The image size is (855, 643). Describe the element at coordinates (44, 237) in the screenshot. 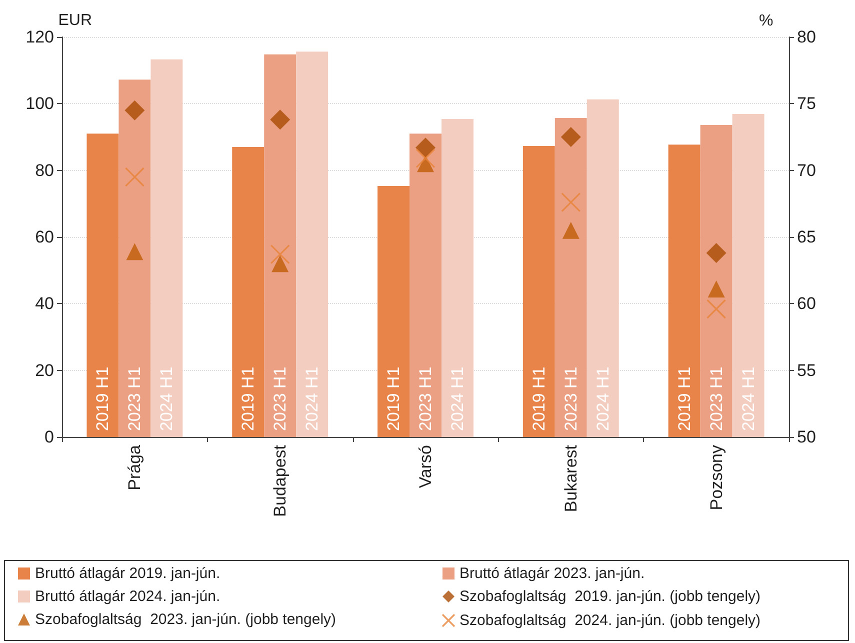

I see `y-tick-label: 60` at that location.